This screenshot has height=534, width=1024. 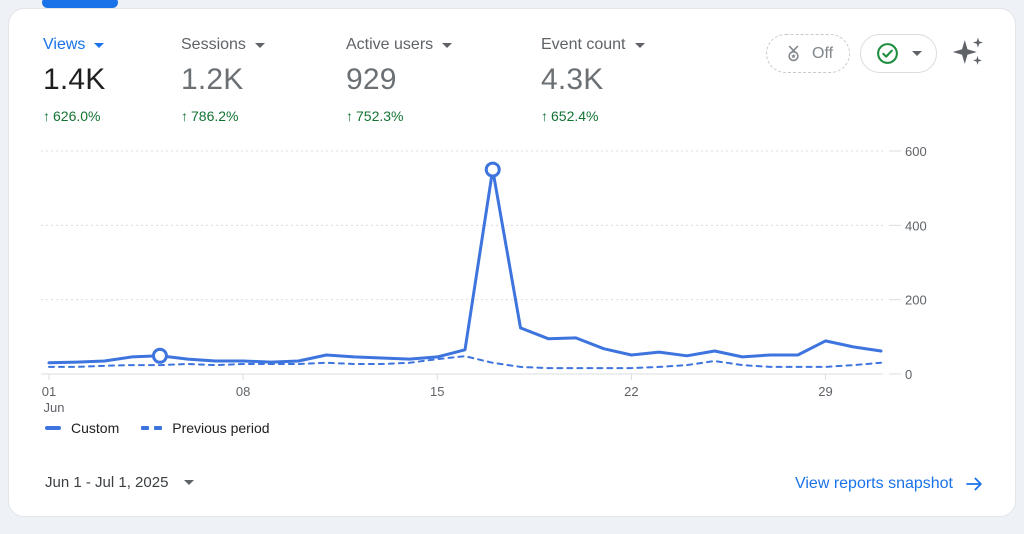 What do you see at coordinates (887, 53) in the screenshot?
I see `check-circle-icon` at bounding box center [887, 53].